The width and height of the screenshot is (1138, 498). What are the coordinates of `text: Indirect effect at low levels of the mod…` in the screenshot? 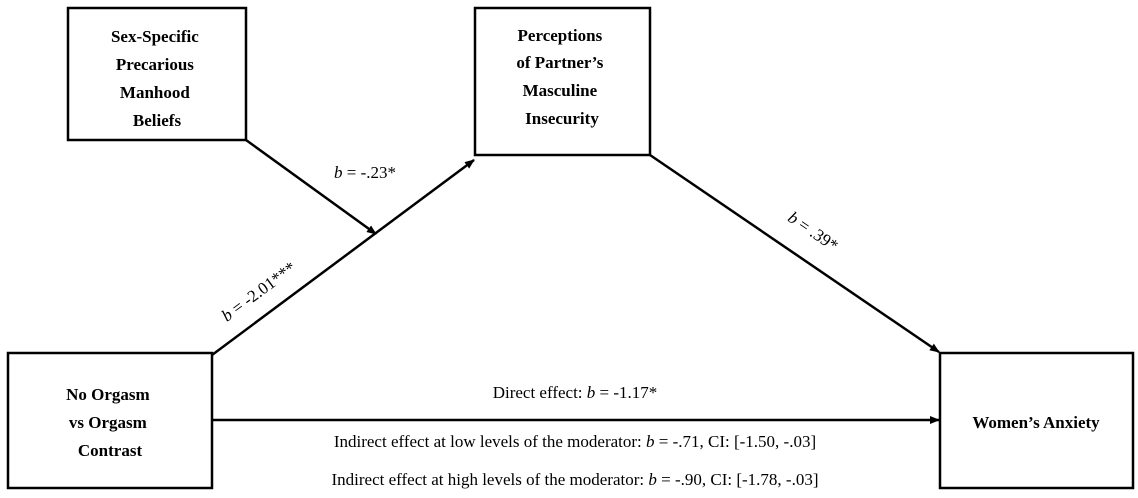 It's located at (488, 441).